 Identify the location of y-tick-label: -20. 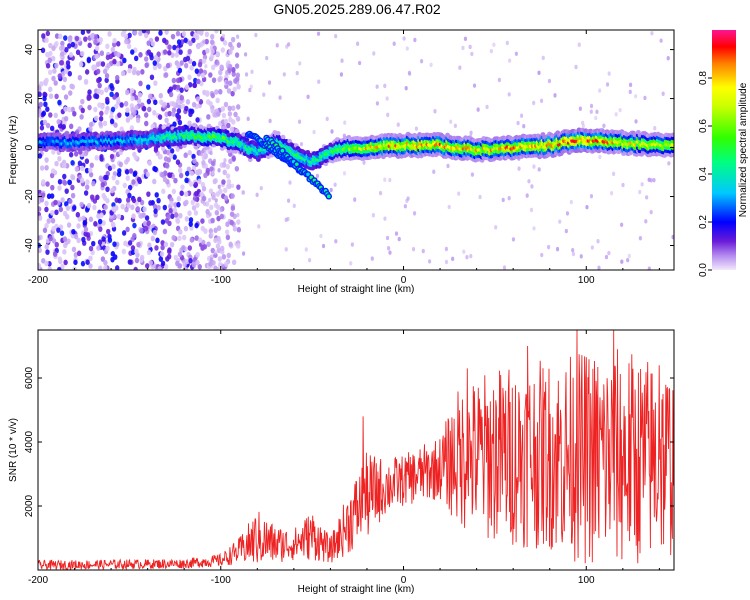
(29, 196).